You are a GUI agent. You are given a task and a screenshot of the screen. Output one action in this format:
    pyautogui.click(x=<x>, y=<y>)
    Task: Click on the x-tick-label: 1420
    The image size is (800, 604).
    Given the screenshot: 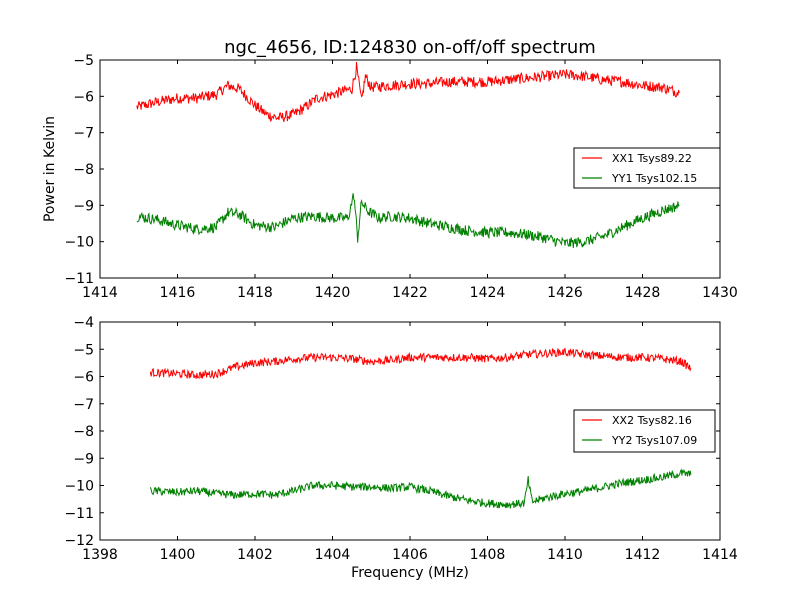 What is the action you would take?
    pyautogui.click(x=333, y=293)
    